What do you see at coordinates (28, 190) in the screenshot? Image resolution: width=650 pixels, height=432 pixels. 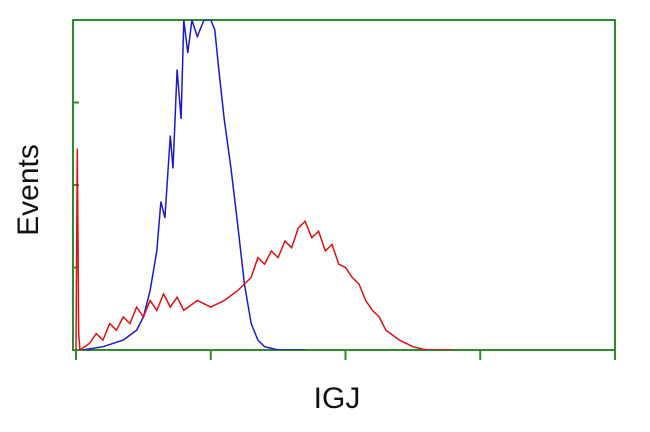 I see `y-axis-label: Events` at bounding box center [28, 190].